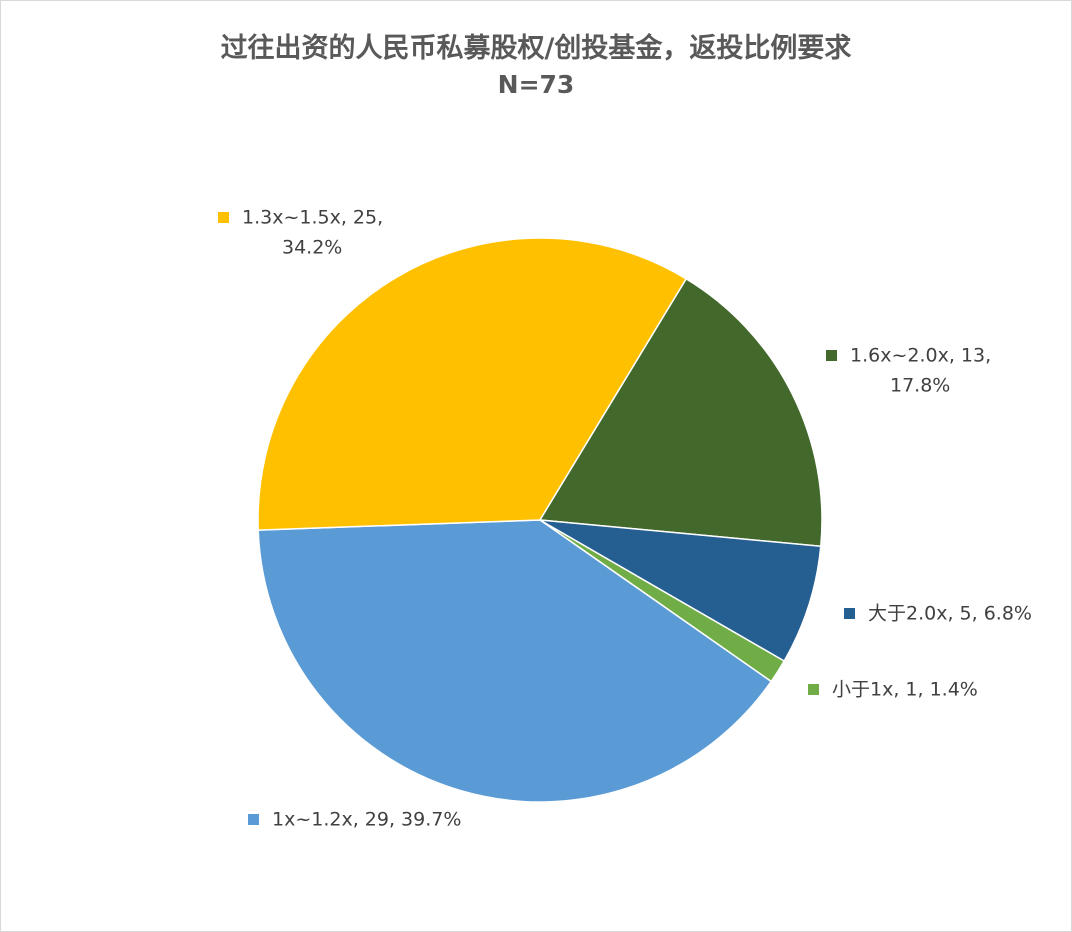 Image resolution: width=1072 pixels, height=932 pixels. Describe the element at coordinates (300, 233) in the screenshot. I see `data-label-2: 1.3x~1.5x, 25, 34.2%` at that location.